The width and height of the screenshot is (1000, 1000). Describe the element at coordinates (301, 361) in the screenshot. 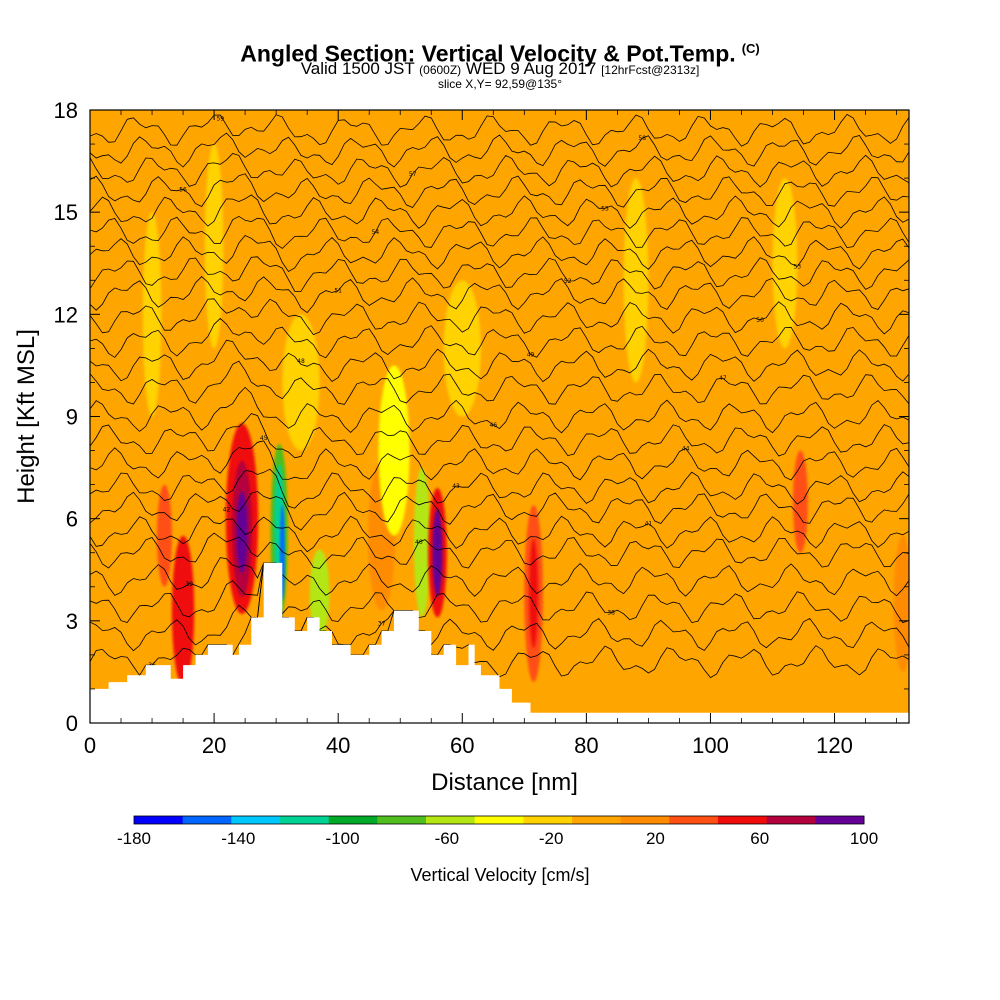

I see `contour-label: 48` at that location.